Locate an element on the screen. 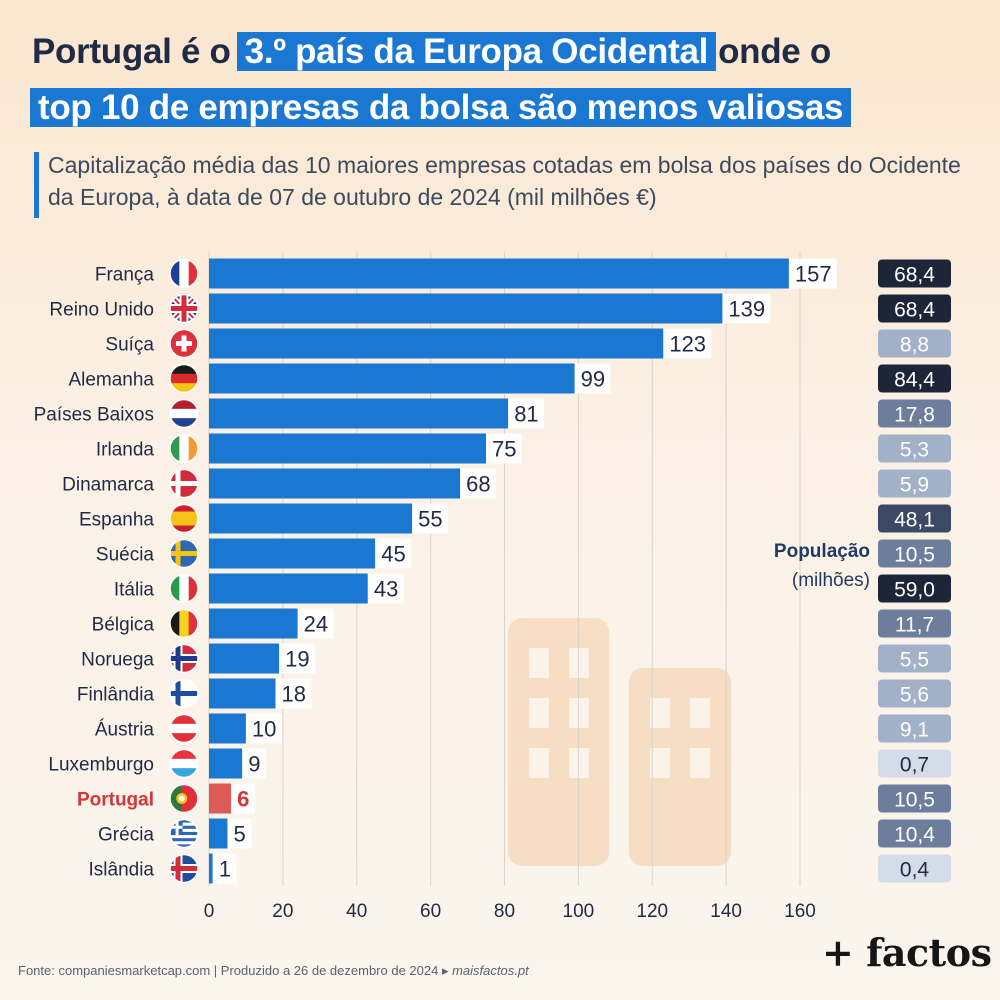 The image size is (1000, 1000). population-value: 5,9 is located at coordinates (914, 485).